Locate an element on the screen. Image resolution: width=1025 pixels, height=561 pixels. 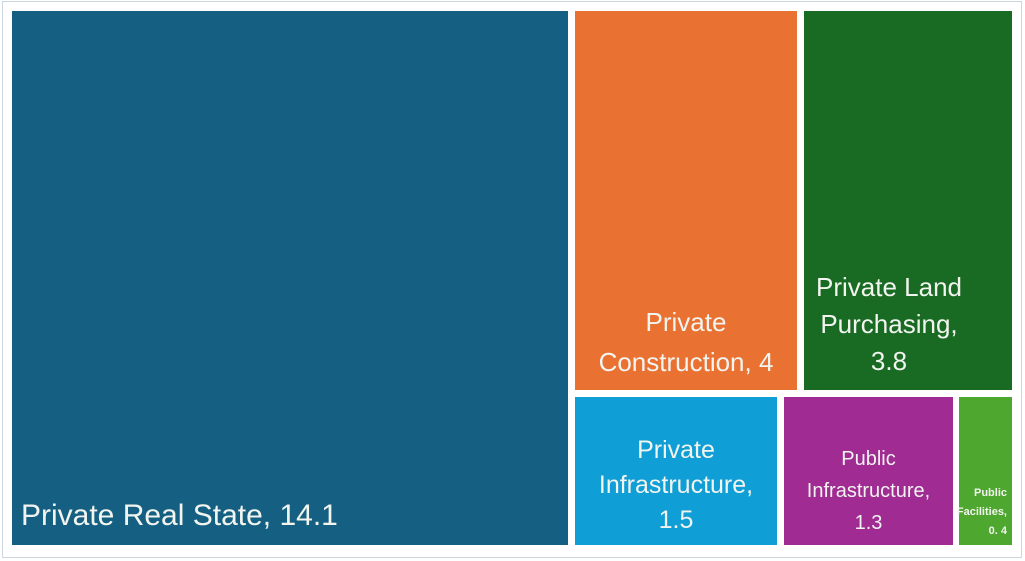
cell-label-line: Purchasing, is located at coordinates (889, 324).